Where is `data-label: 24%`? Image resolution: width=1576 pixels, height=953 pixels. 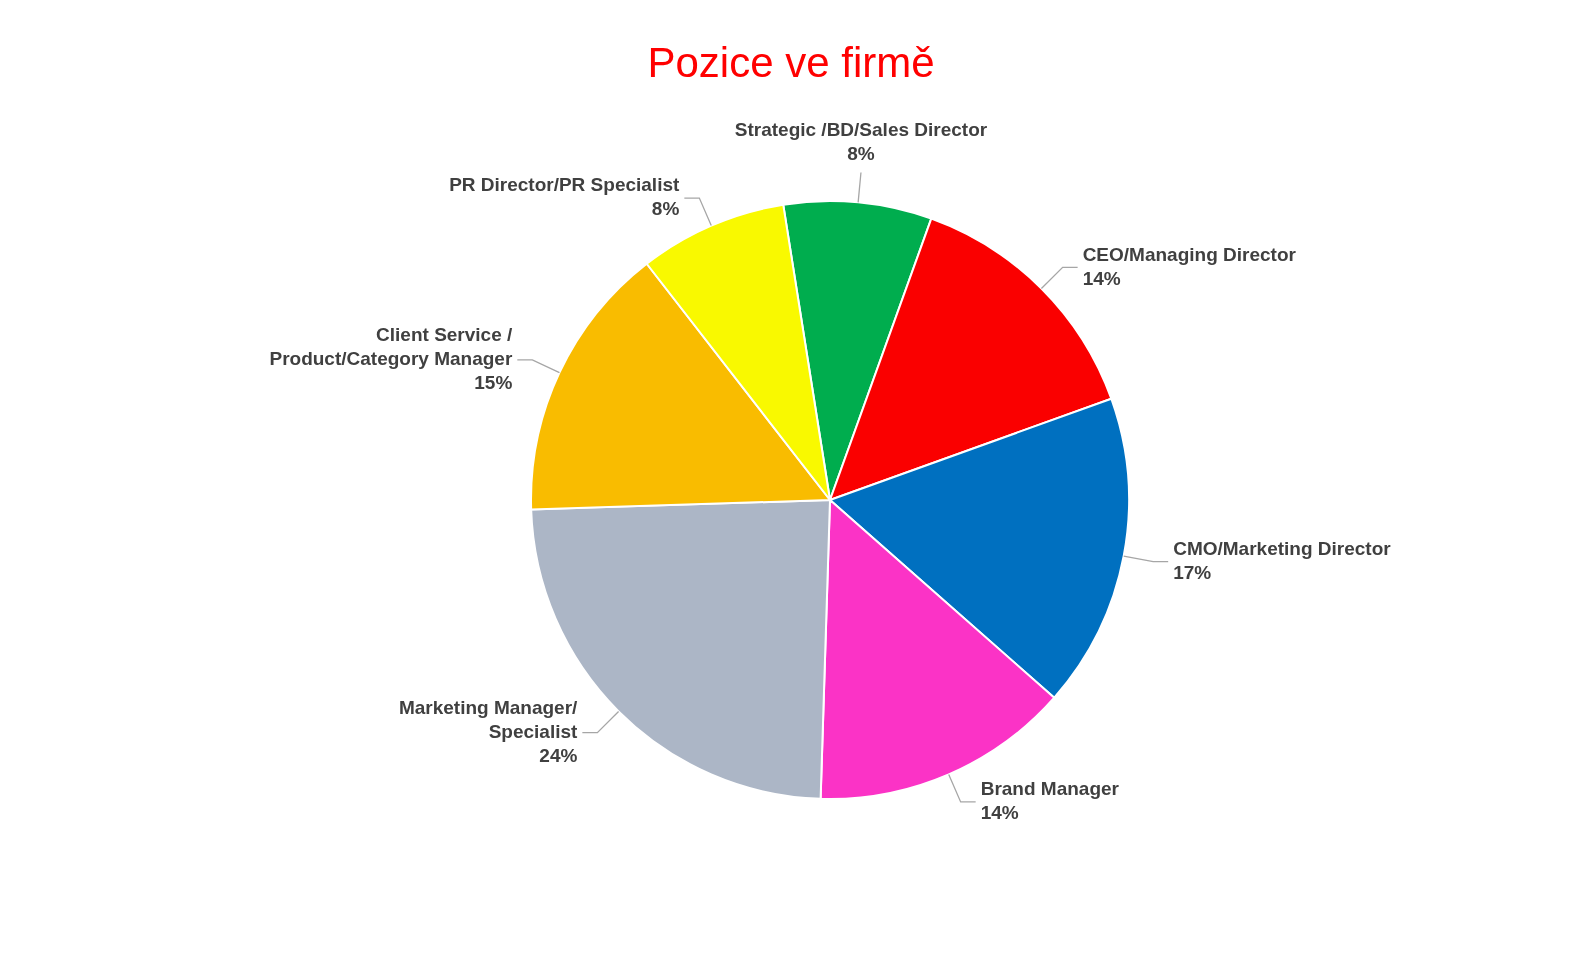
data-label: 24% is located at coordinates (558, 755).